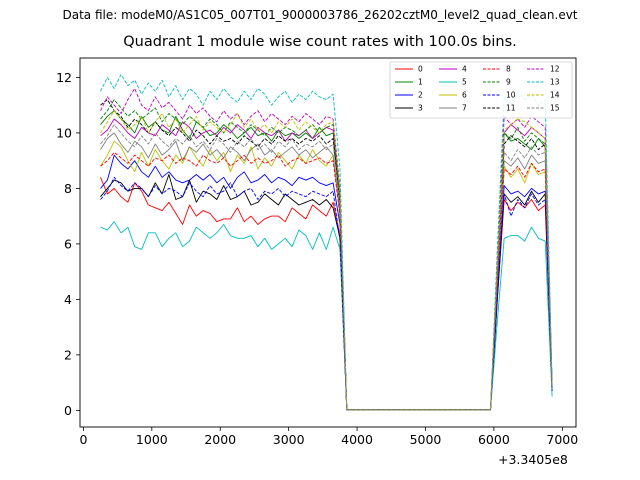  I want to click on legend-box, so click(481, 90).